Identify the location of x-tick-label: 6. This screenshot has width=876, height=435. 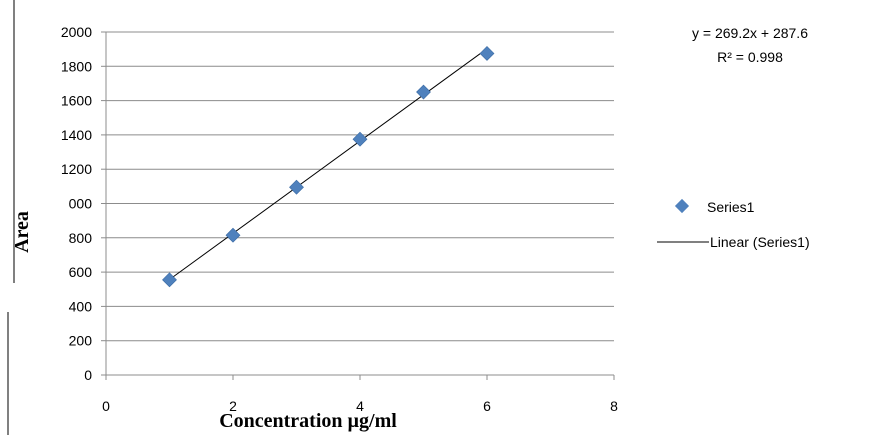
(487, 406).